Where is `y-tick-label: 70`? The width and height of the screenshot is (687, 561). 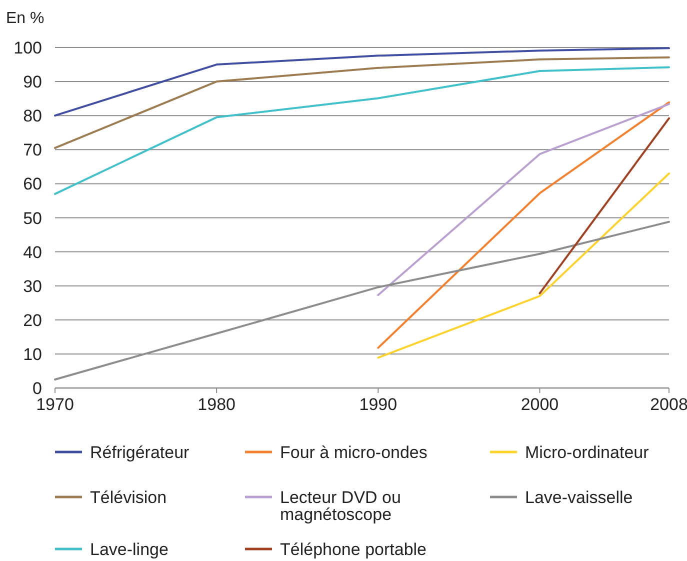 y-tick-label: 70 is located at coordinates (32, 150).